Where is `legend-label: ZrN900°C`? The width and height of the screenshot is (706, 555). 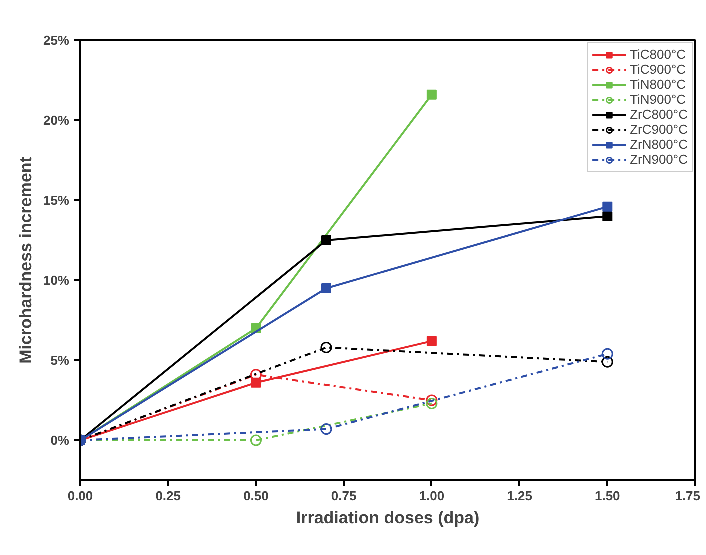 legend-label: ZrN900°C is located at coordinates (659, 159).